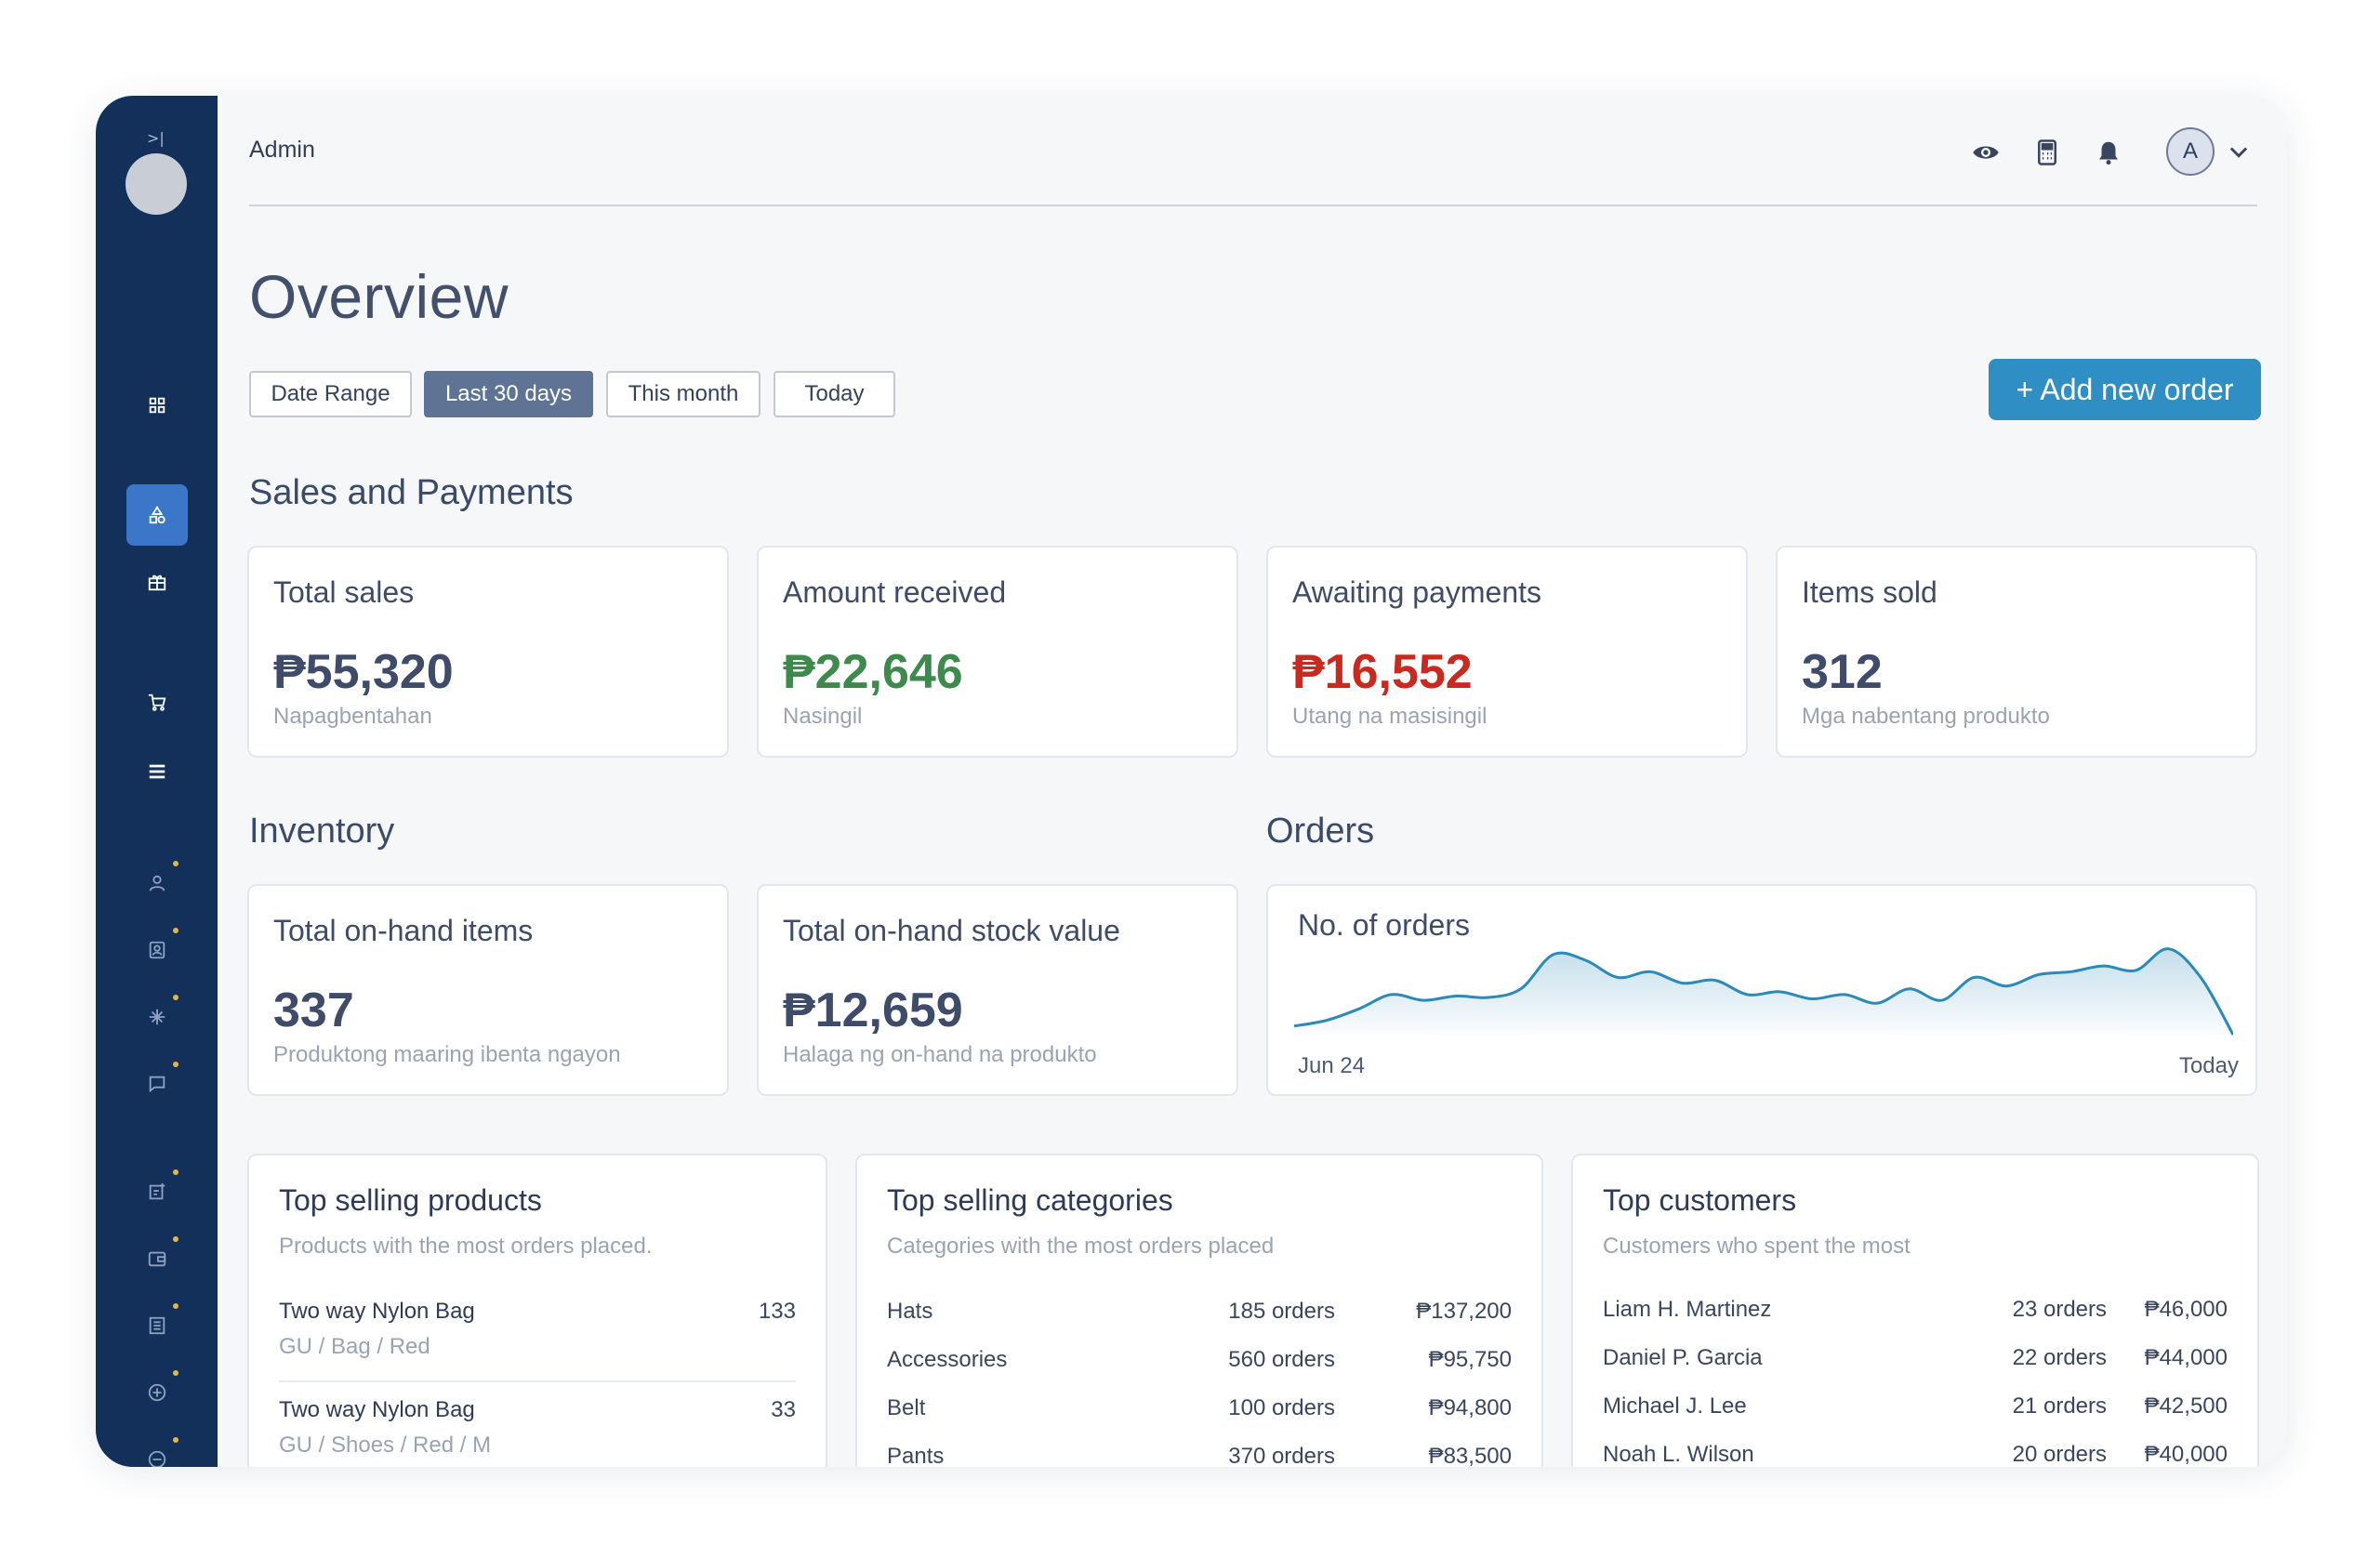 The width and height of the screenshot is (2380, 1558). I want to click on product-variant: GU / Shoes / Red / M, so click(385, 1445).